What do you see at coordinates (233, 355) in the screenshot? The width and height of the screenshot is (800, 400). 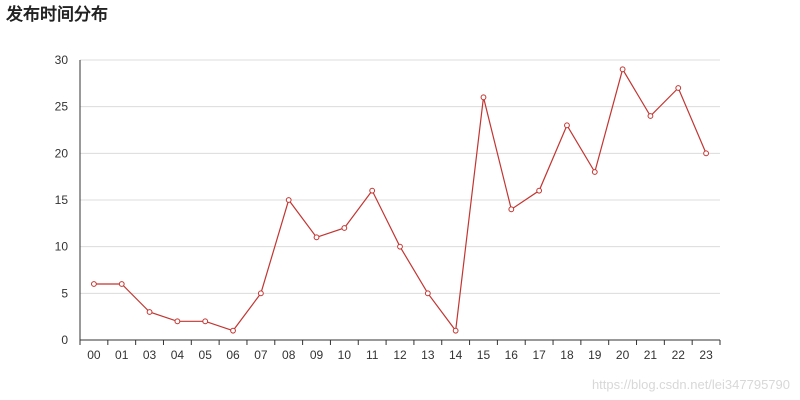 I see `x-tick-label: 06` at bounding box center [233, 355].